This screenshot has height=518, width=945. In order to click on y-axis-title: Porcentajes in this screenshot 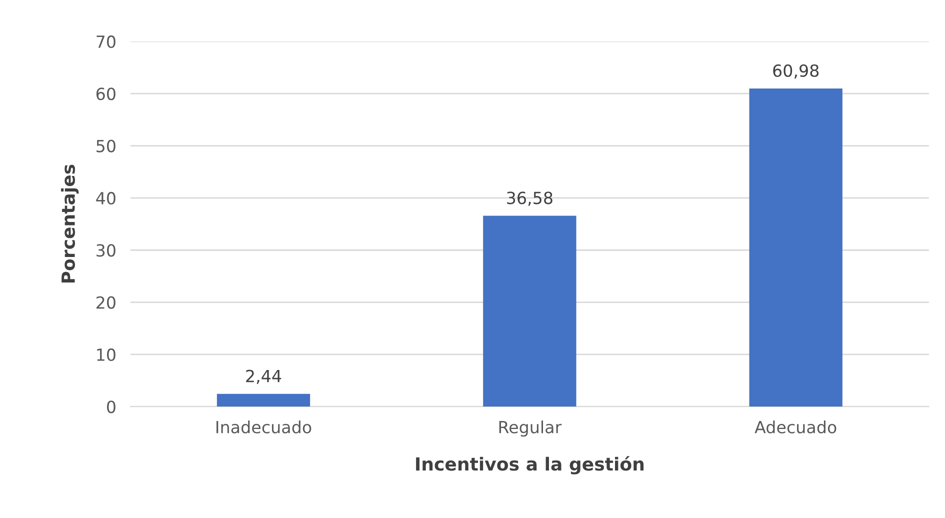, I will do `click(70, 223)`.